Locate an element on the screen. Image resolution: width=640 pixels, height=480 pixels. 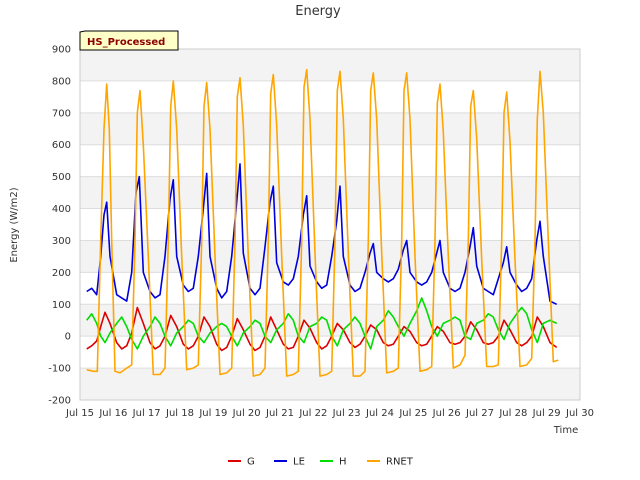
x-axis-title: Time is located at coordinates (565, 430).